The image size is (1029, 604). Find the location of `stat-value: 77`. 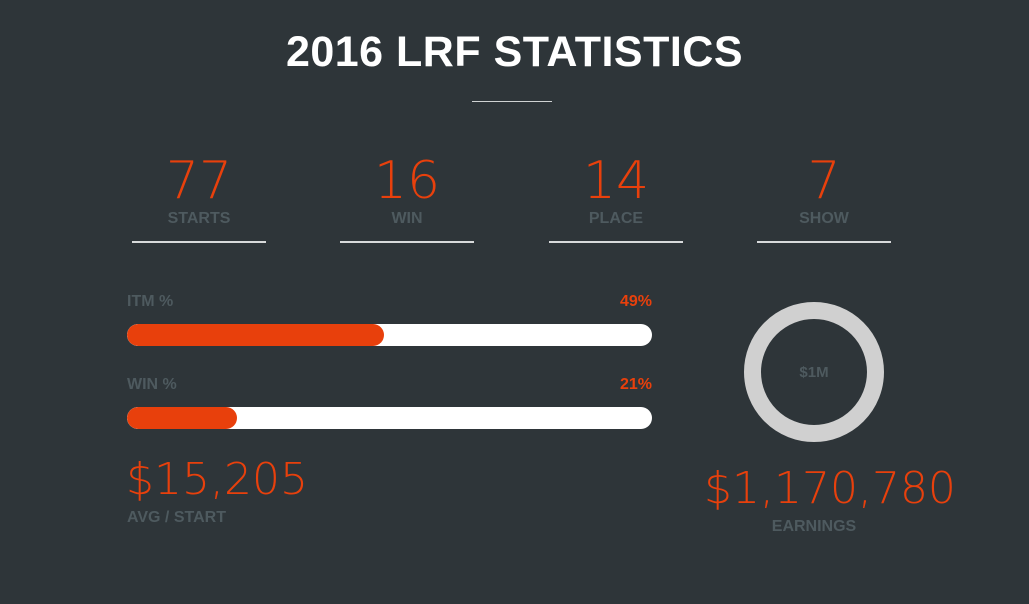

stat-value: 77 is located at coordinates (199, 181).